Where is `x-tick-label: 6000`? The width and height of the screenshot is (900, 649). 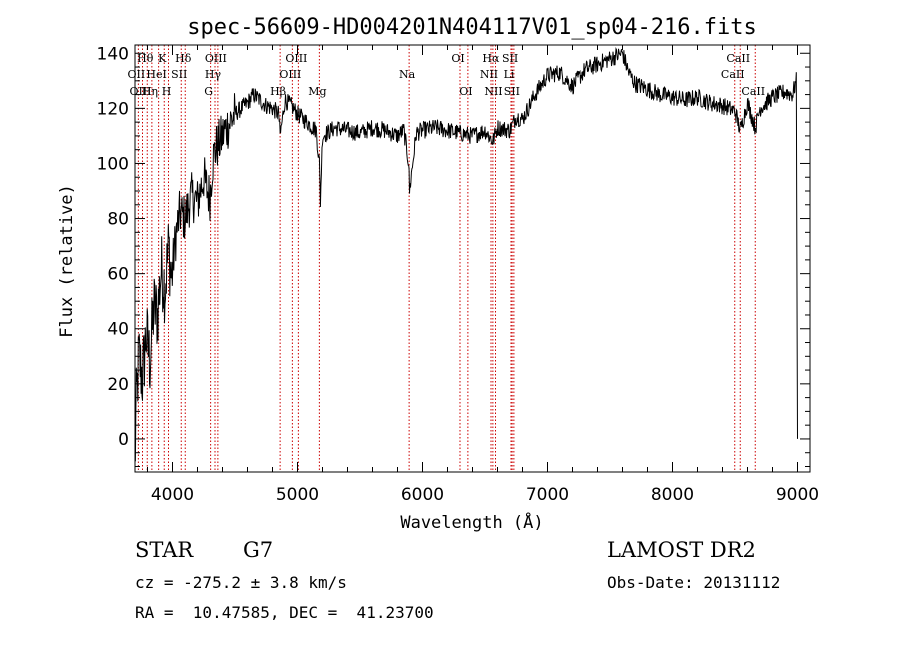 x-tick-label: 6000 is located at coordinates (422, 495).